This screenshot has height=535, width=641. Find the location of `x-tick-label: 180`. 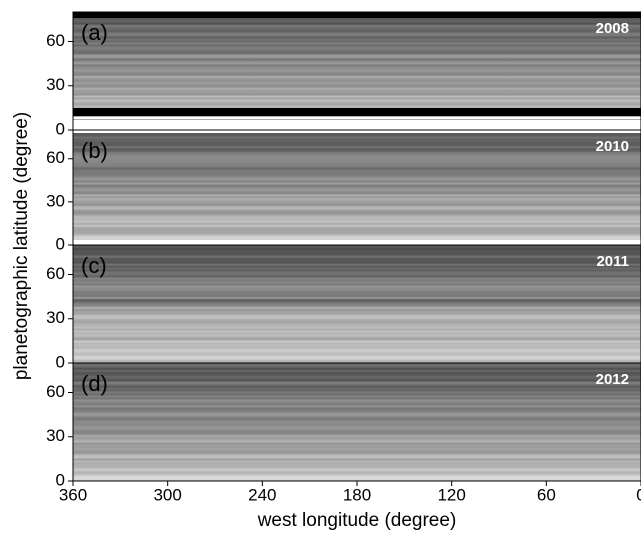

x-tick-label: 180 is located at coordinates (357, 494).